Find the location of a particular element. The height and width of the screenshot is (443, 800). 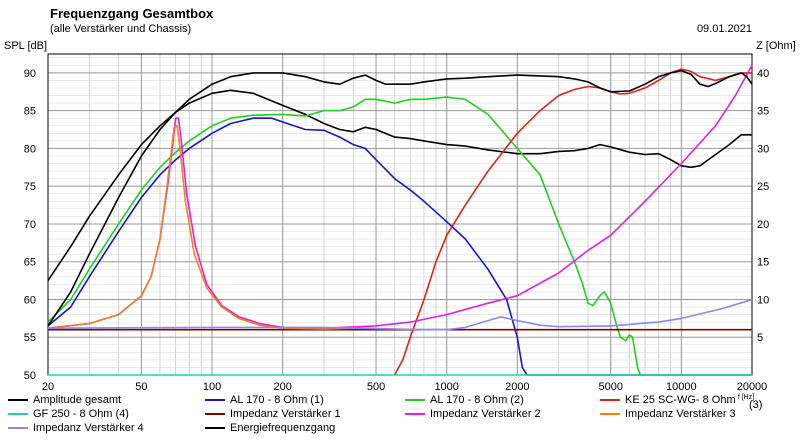

legend-label: GF 250 - 8 Ohm (4) is located at coordinates (81, 414).